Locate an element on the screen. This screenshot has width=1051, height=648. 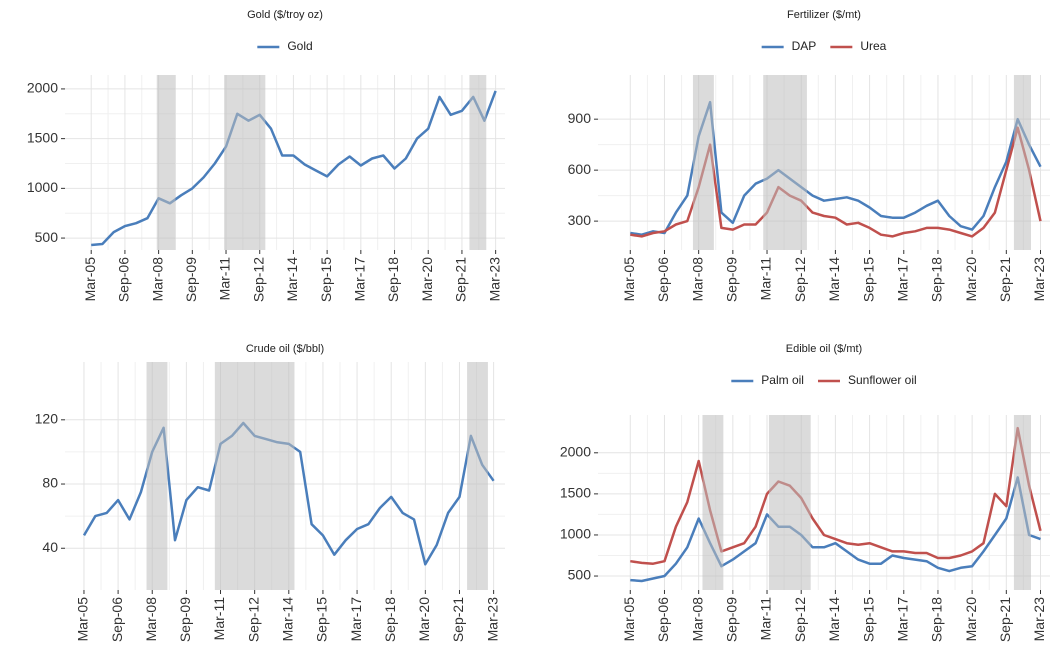
legend-label: Urea is located at coordinates (873, 46).